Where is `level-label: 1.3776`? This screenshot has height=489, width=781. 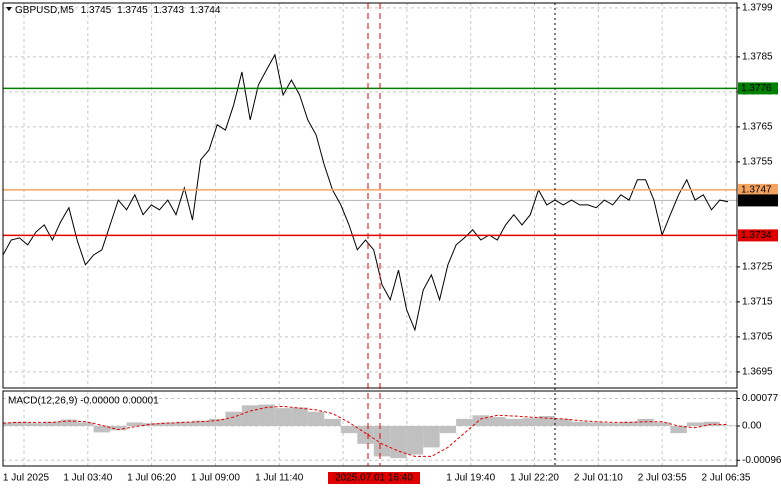
level-label: 1.3776 is located at coordinates (756, 88).